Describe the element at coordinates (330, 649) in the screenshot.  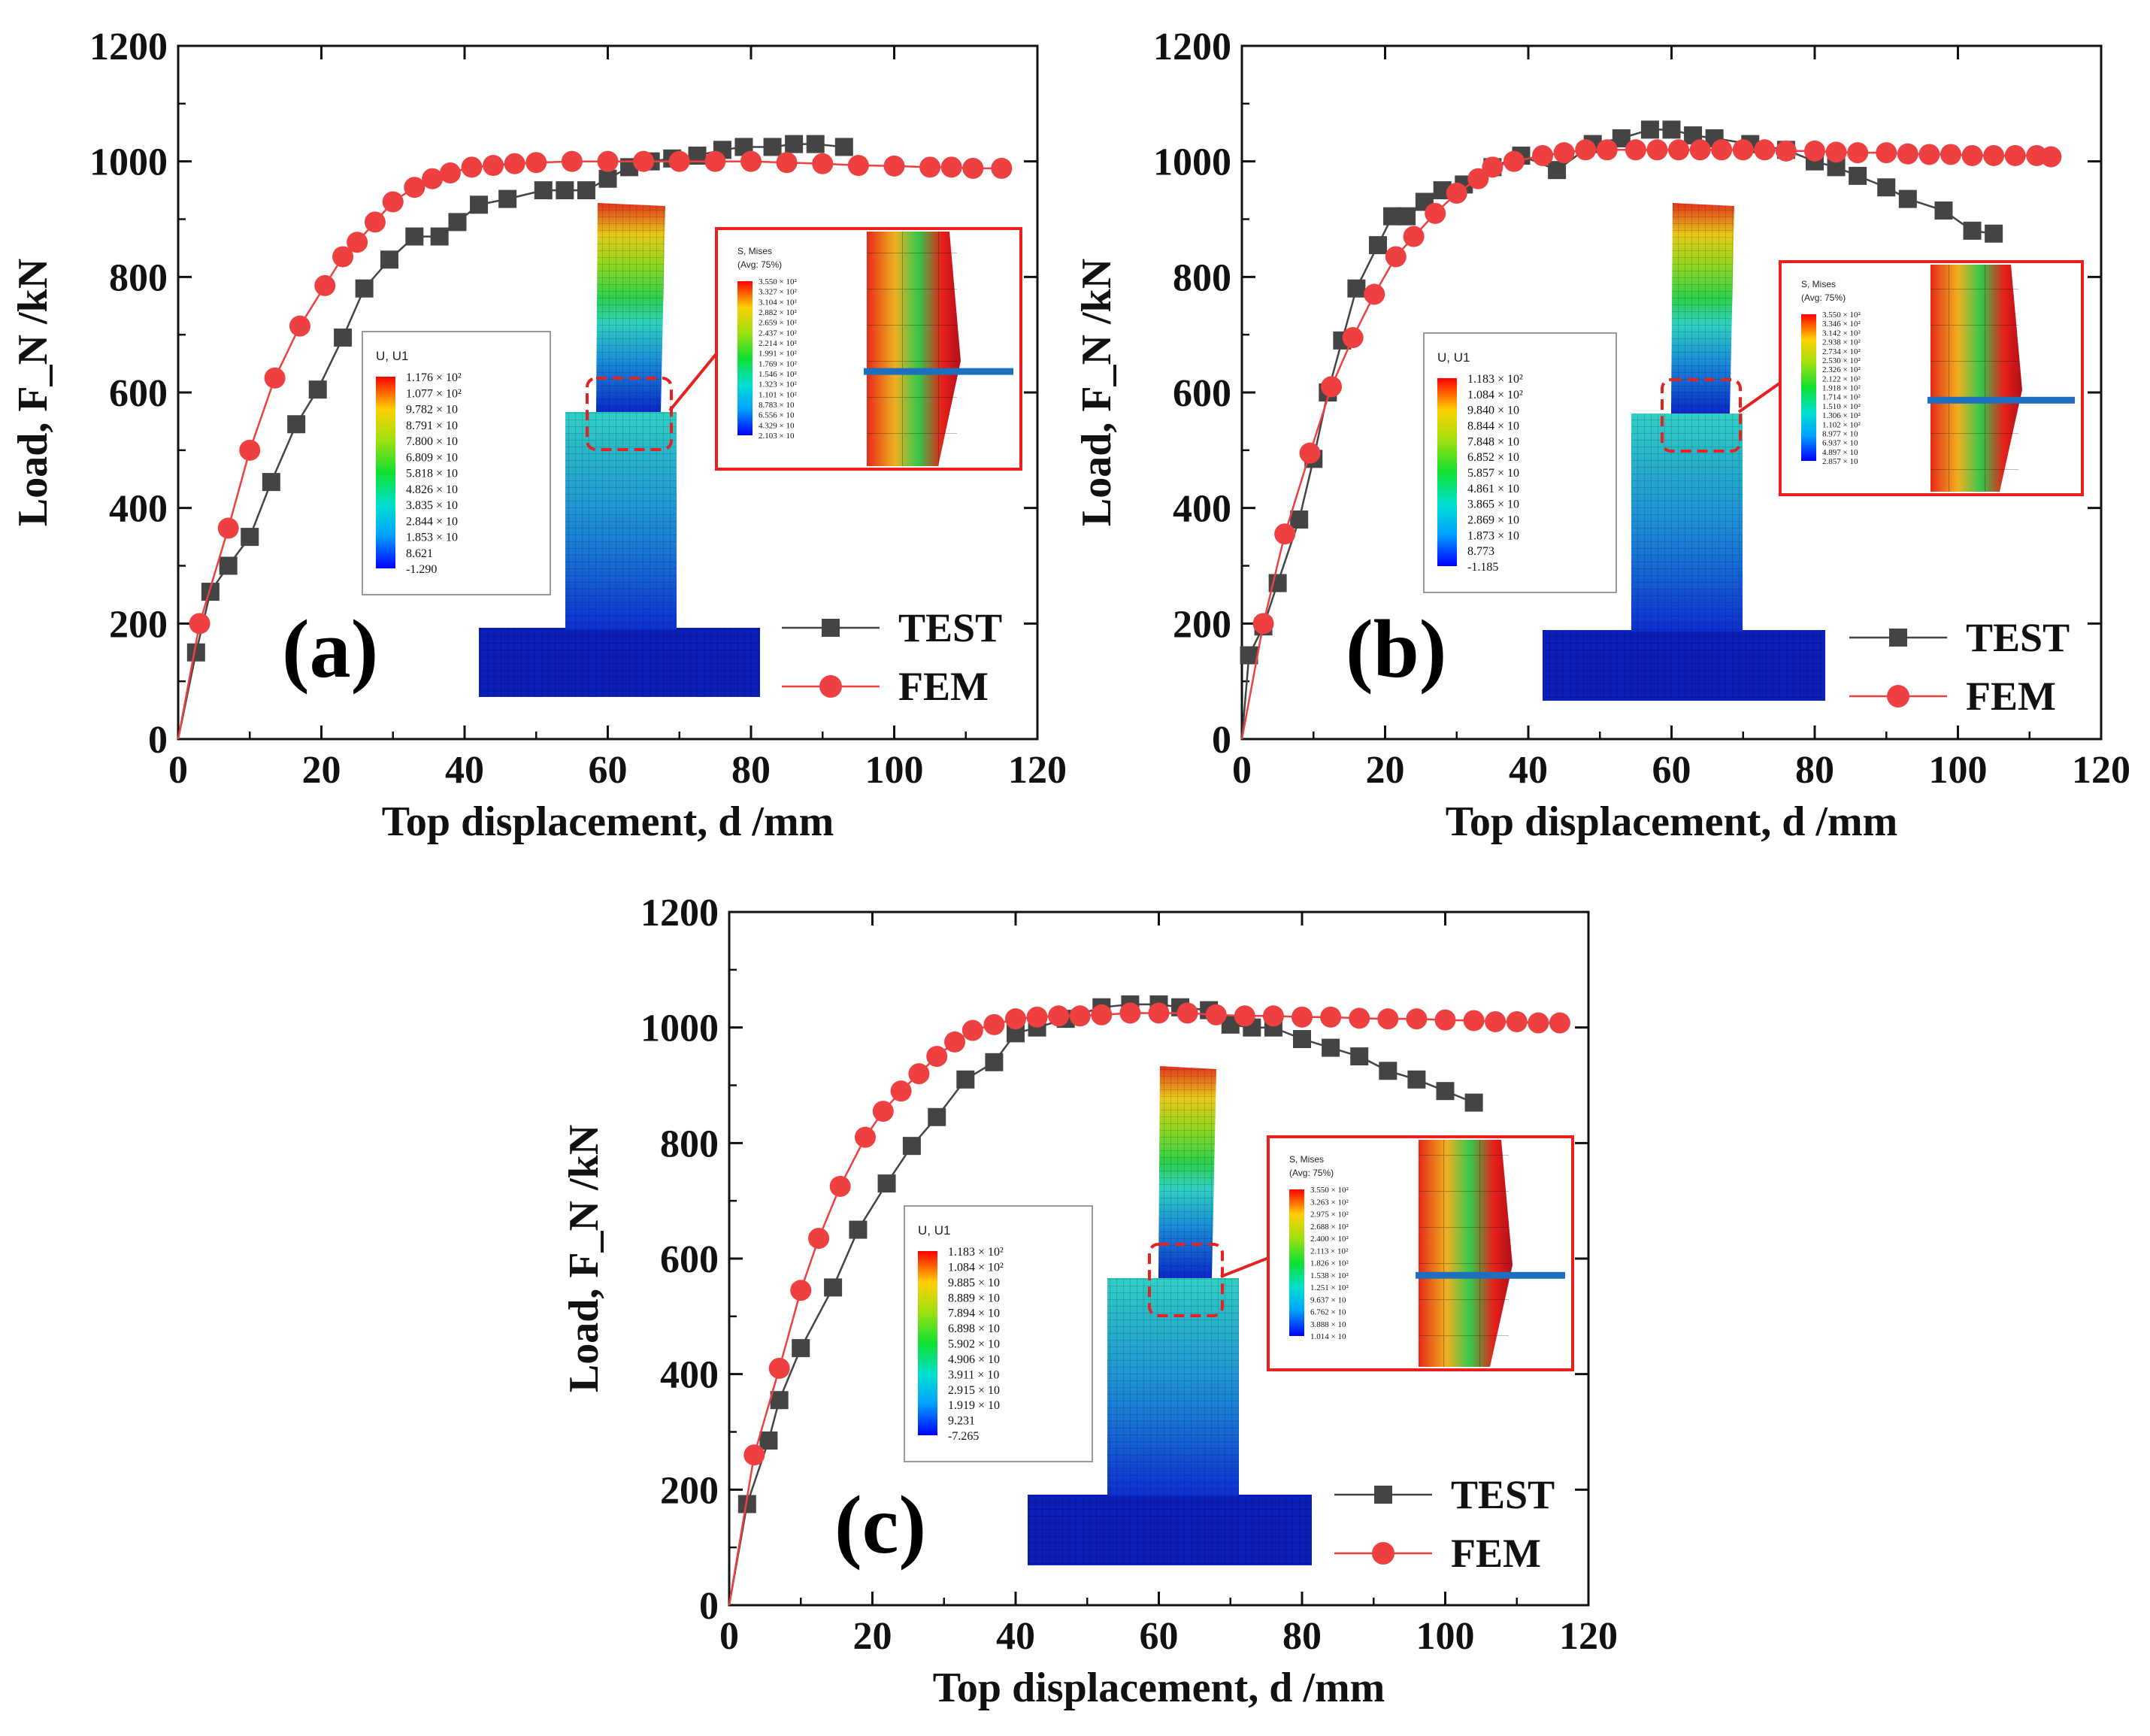
I see `panel-label: (a)` at that location.